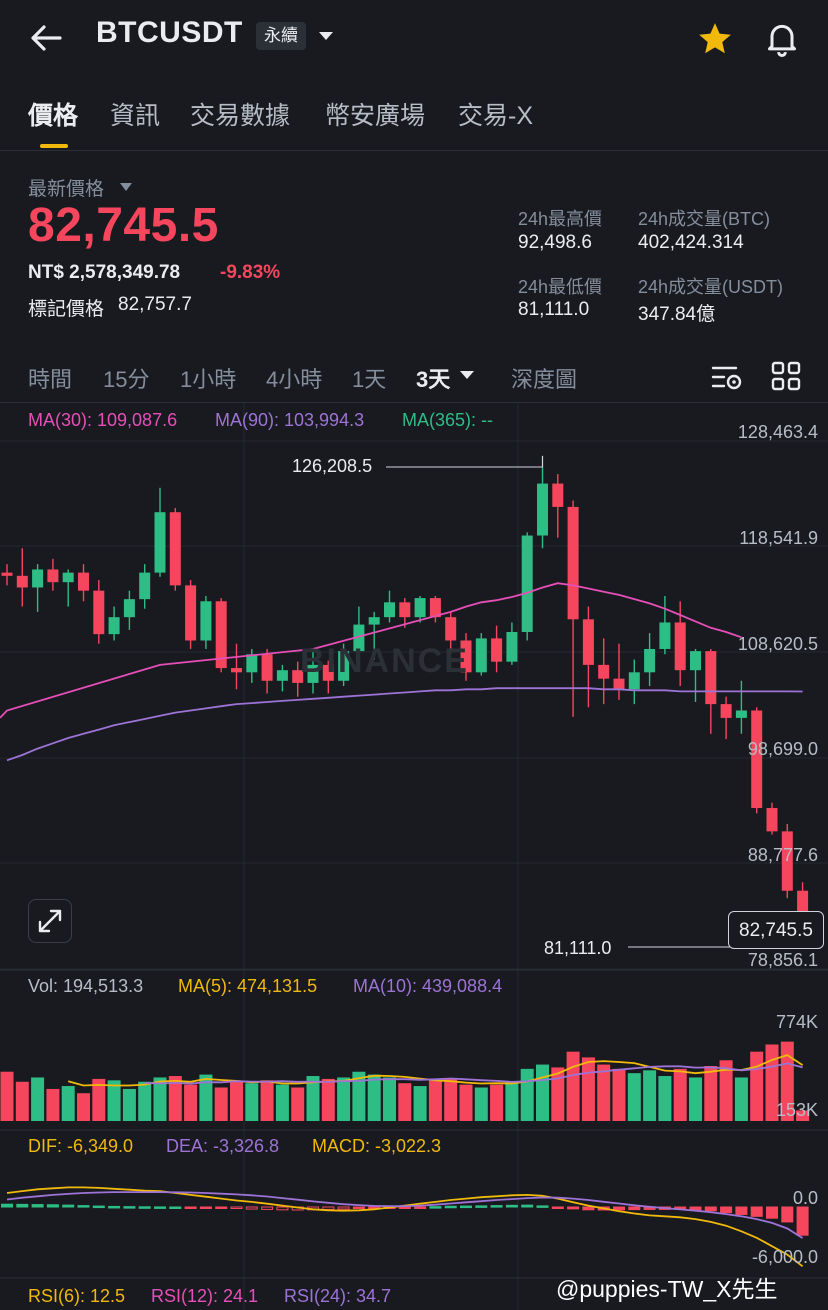  What do you see at coordinates (777, 644) in the screenshot?
I see `price-axis-label: 108,620.5` at bounding box center [777, 644].